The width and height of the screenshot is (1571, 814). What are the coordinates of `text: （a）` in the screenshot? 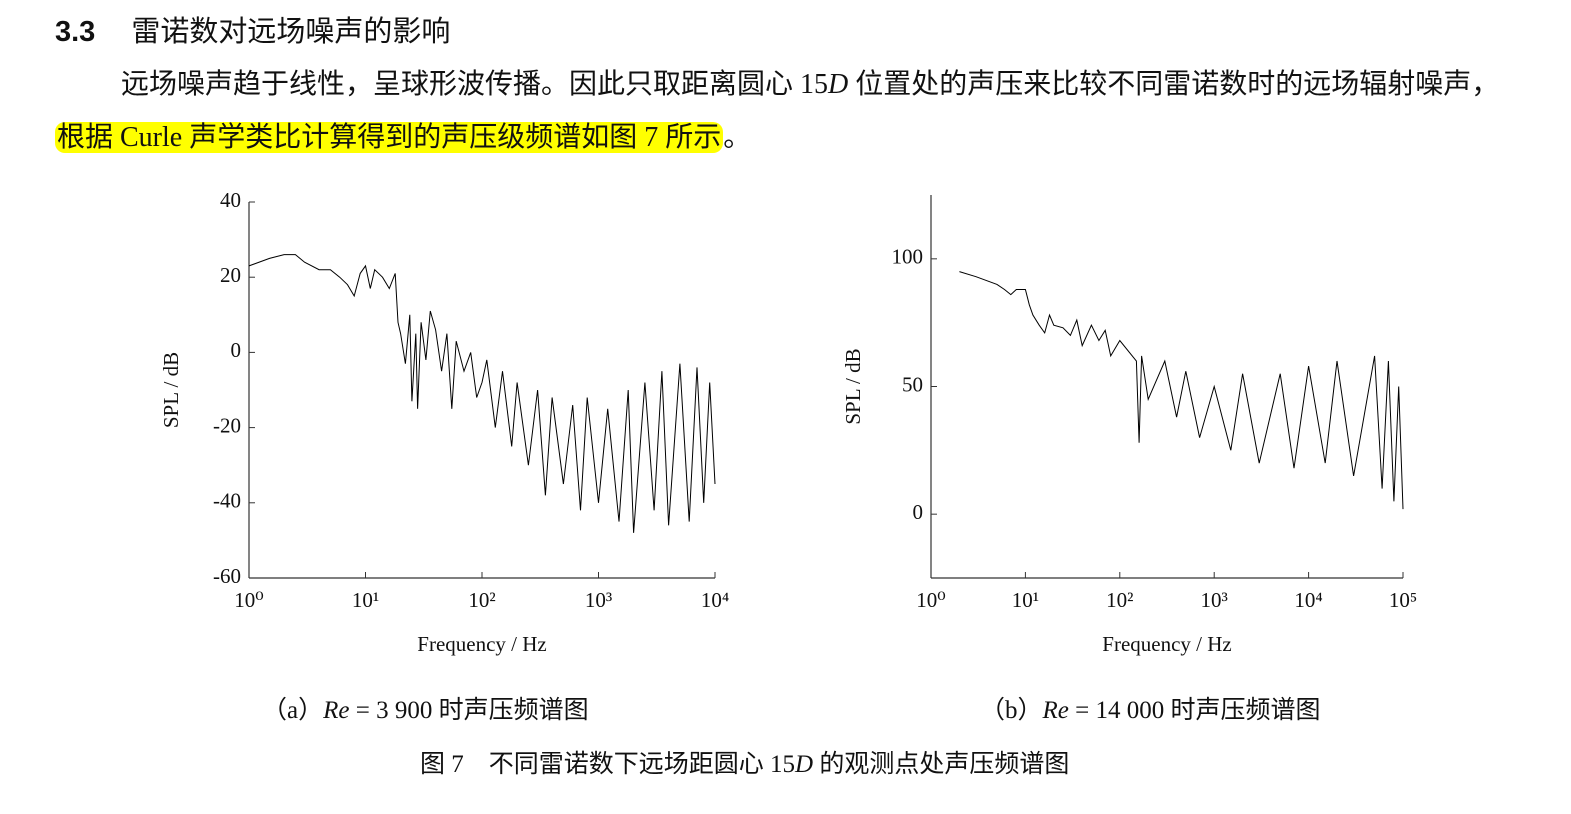 It's located at (293, 710).